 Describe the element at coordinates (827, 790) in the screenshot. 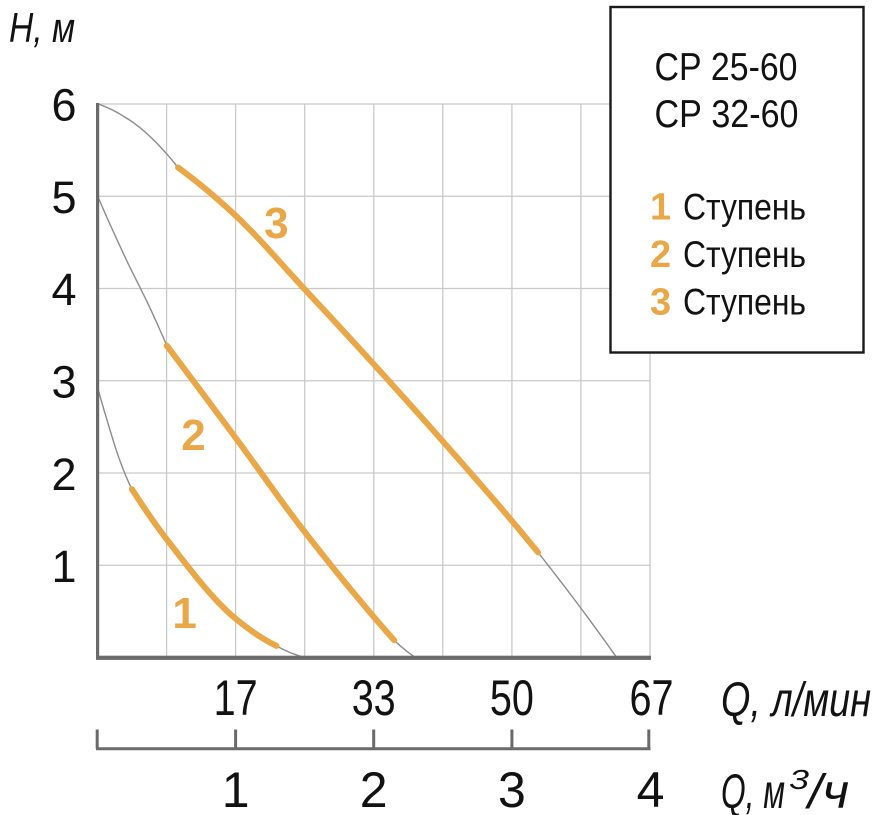

I see `svg-text: /ч` at that location.